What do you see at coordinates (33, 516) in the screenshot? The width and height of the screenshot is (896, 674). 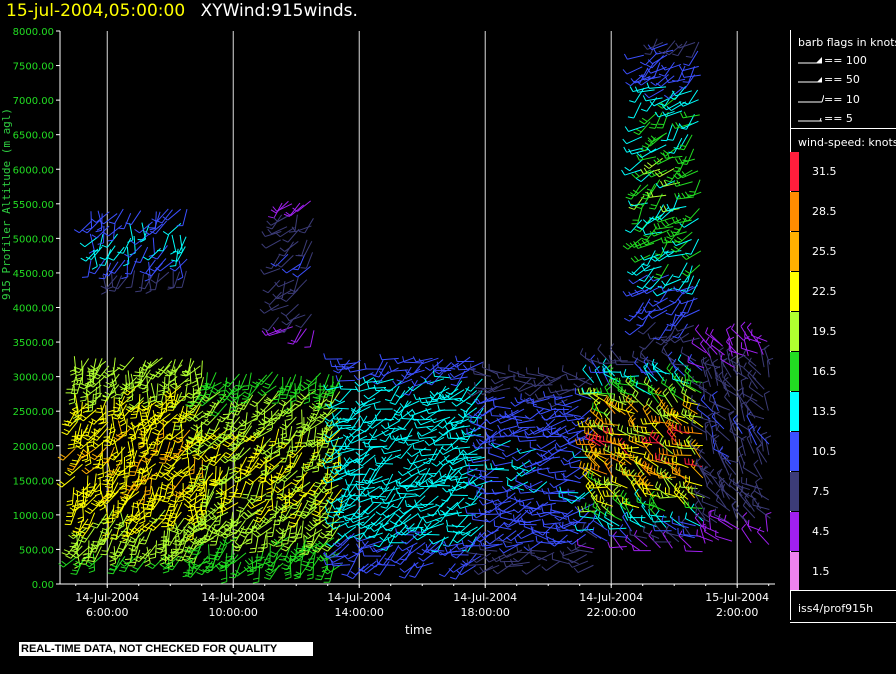 I see `y-tick-label: 1000.00` at bounding box center [33, 516].